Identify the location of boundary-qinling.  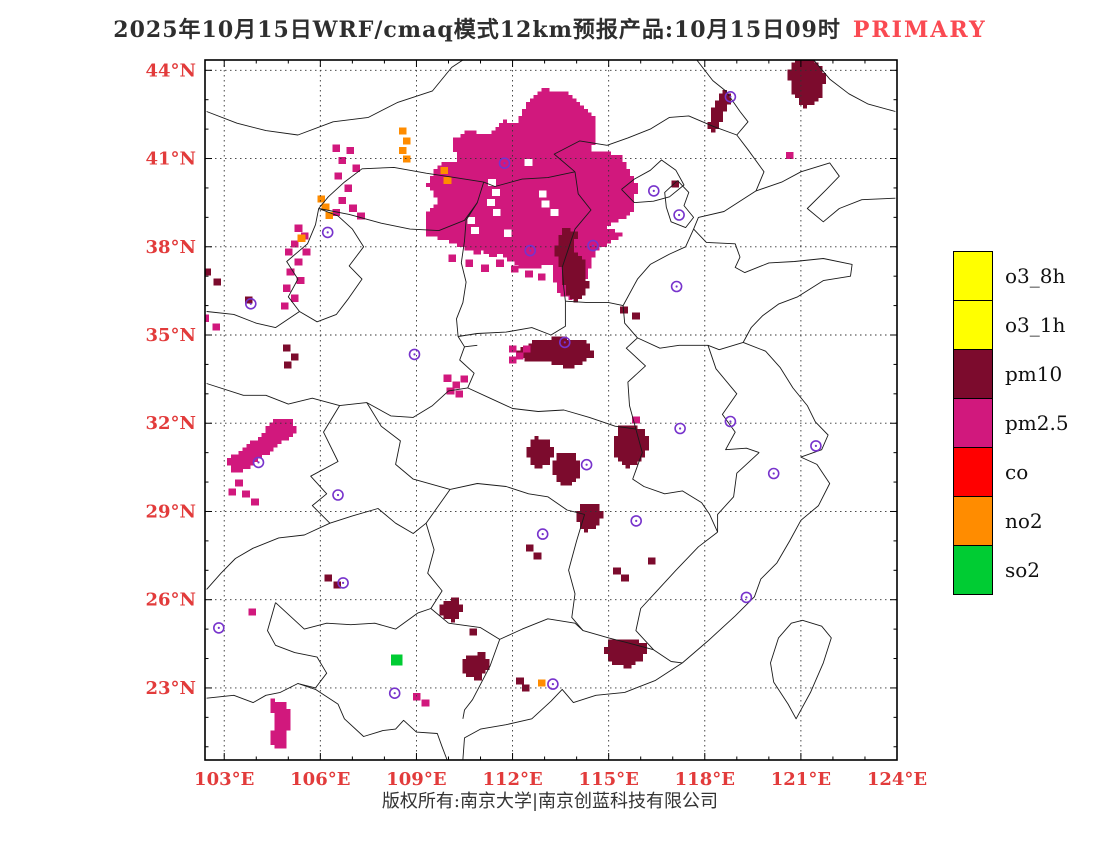
(337, 400).